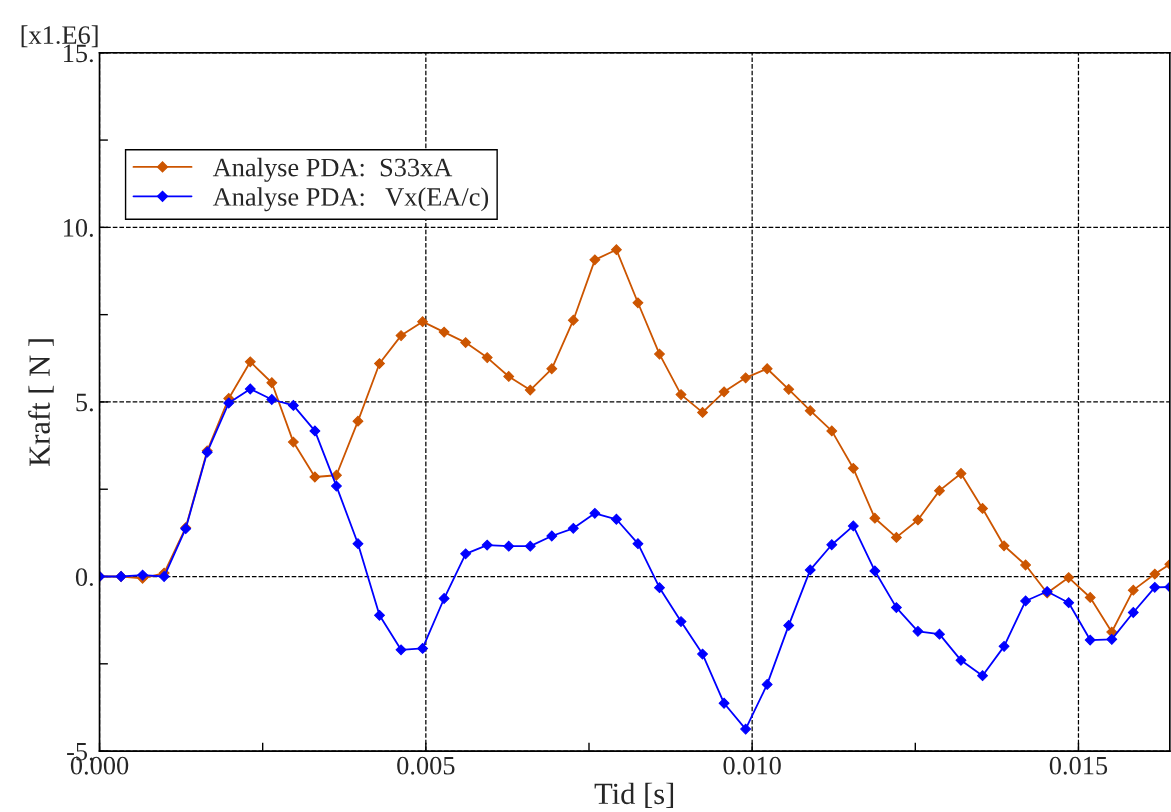  Describe the element at coordinates (332, 169) in the screenshot. I see `legend-label: Analyse PDA: S33xA` at that location.